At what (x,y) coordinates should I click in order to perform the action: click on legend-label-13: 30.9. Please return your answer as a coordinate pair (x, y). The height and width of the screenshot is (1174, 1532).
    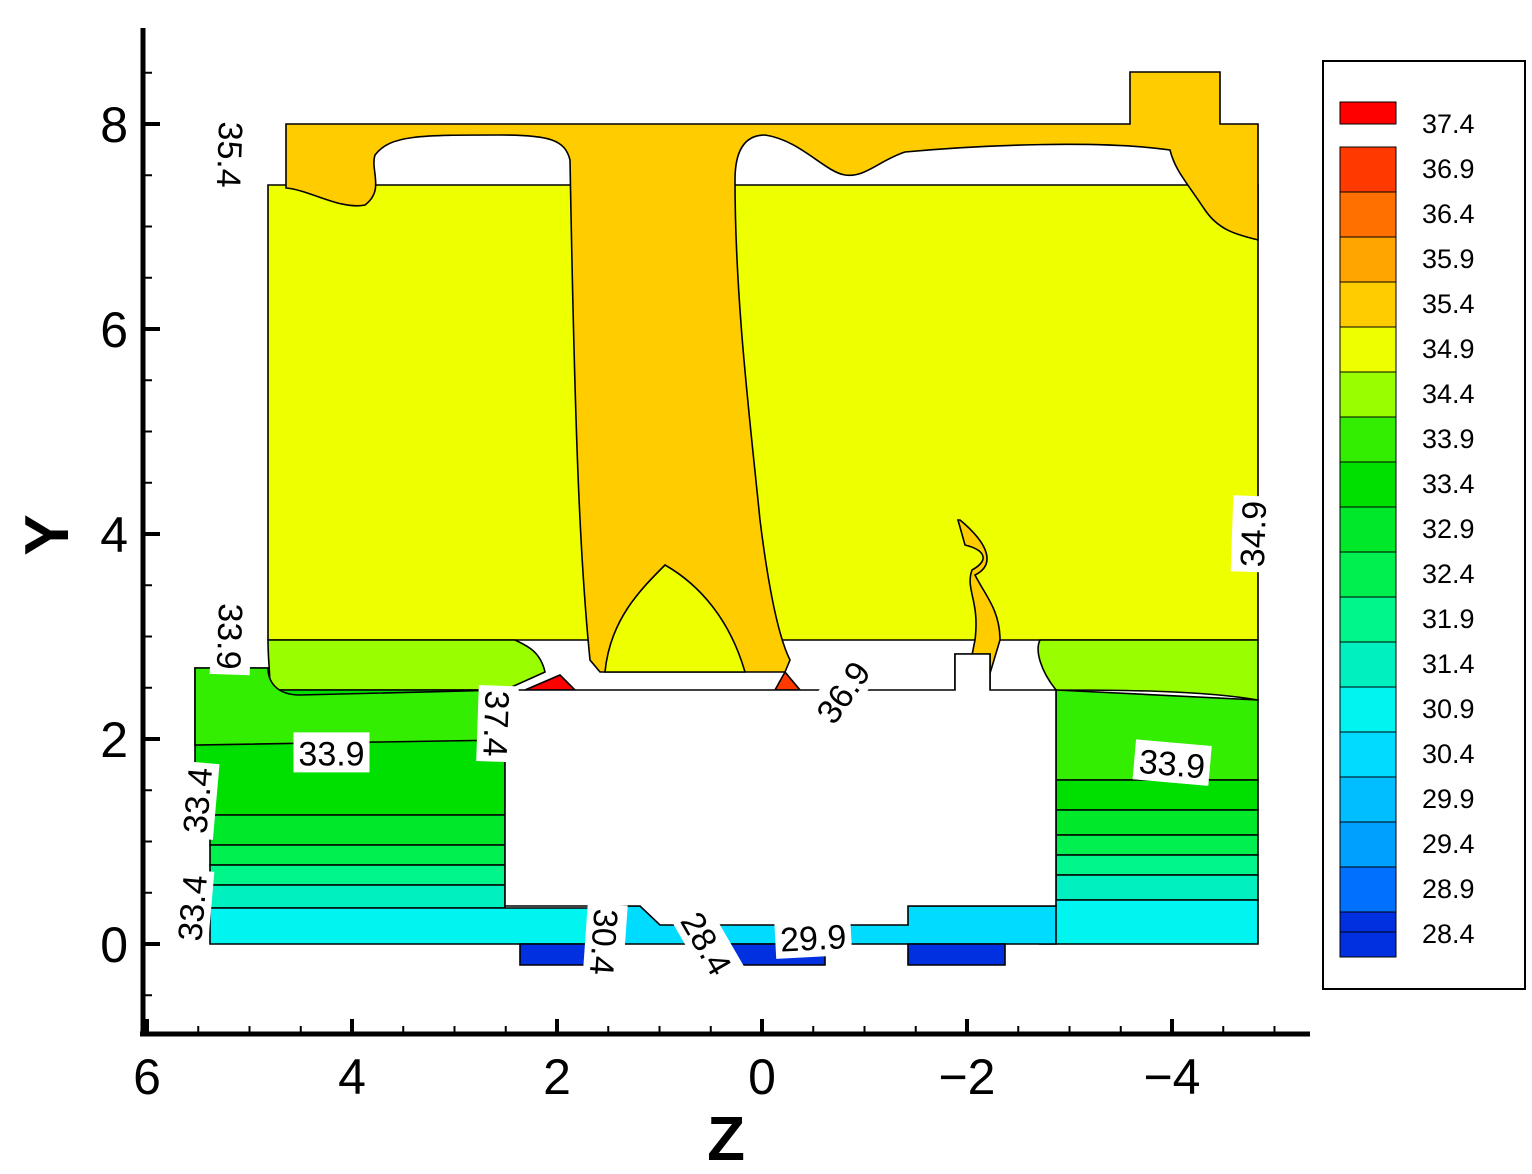
    Looking at the image, I should click on (1448, 709).